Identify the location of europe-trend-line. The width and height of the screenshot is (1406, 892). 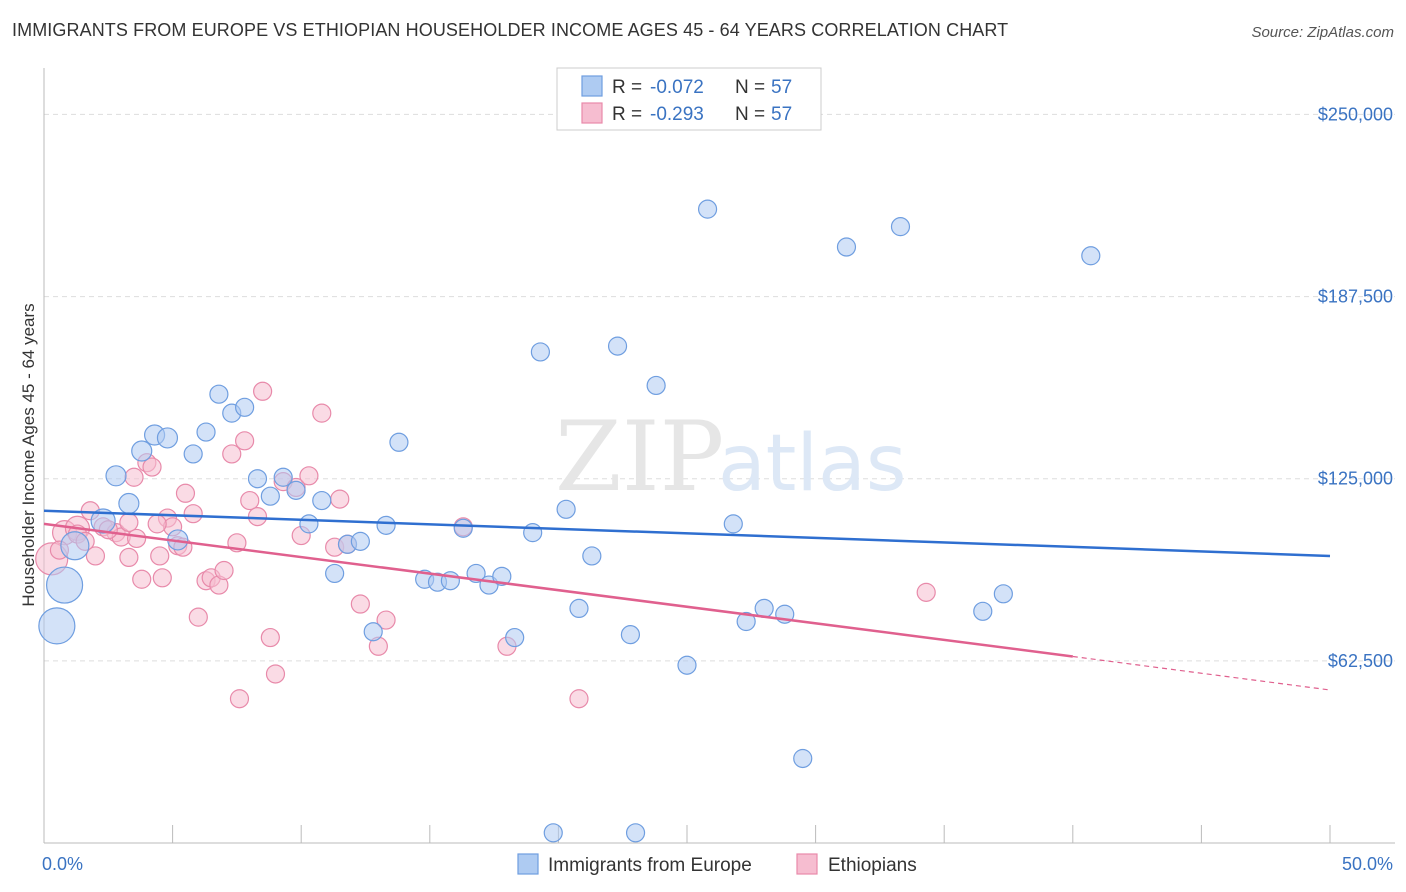
(687, 533).